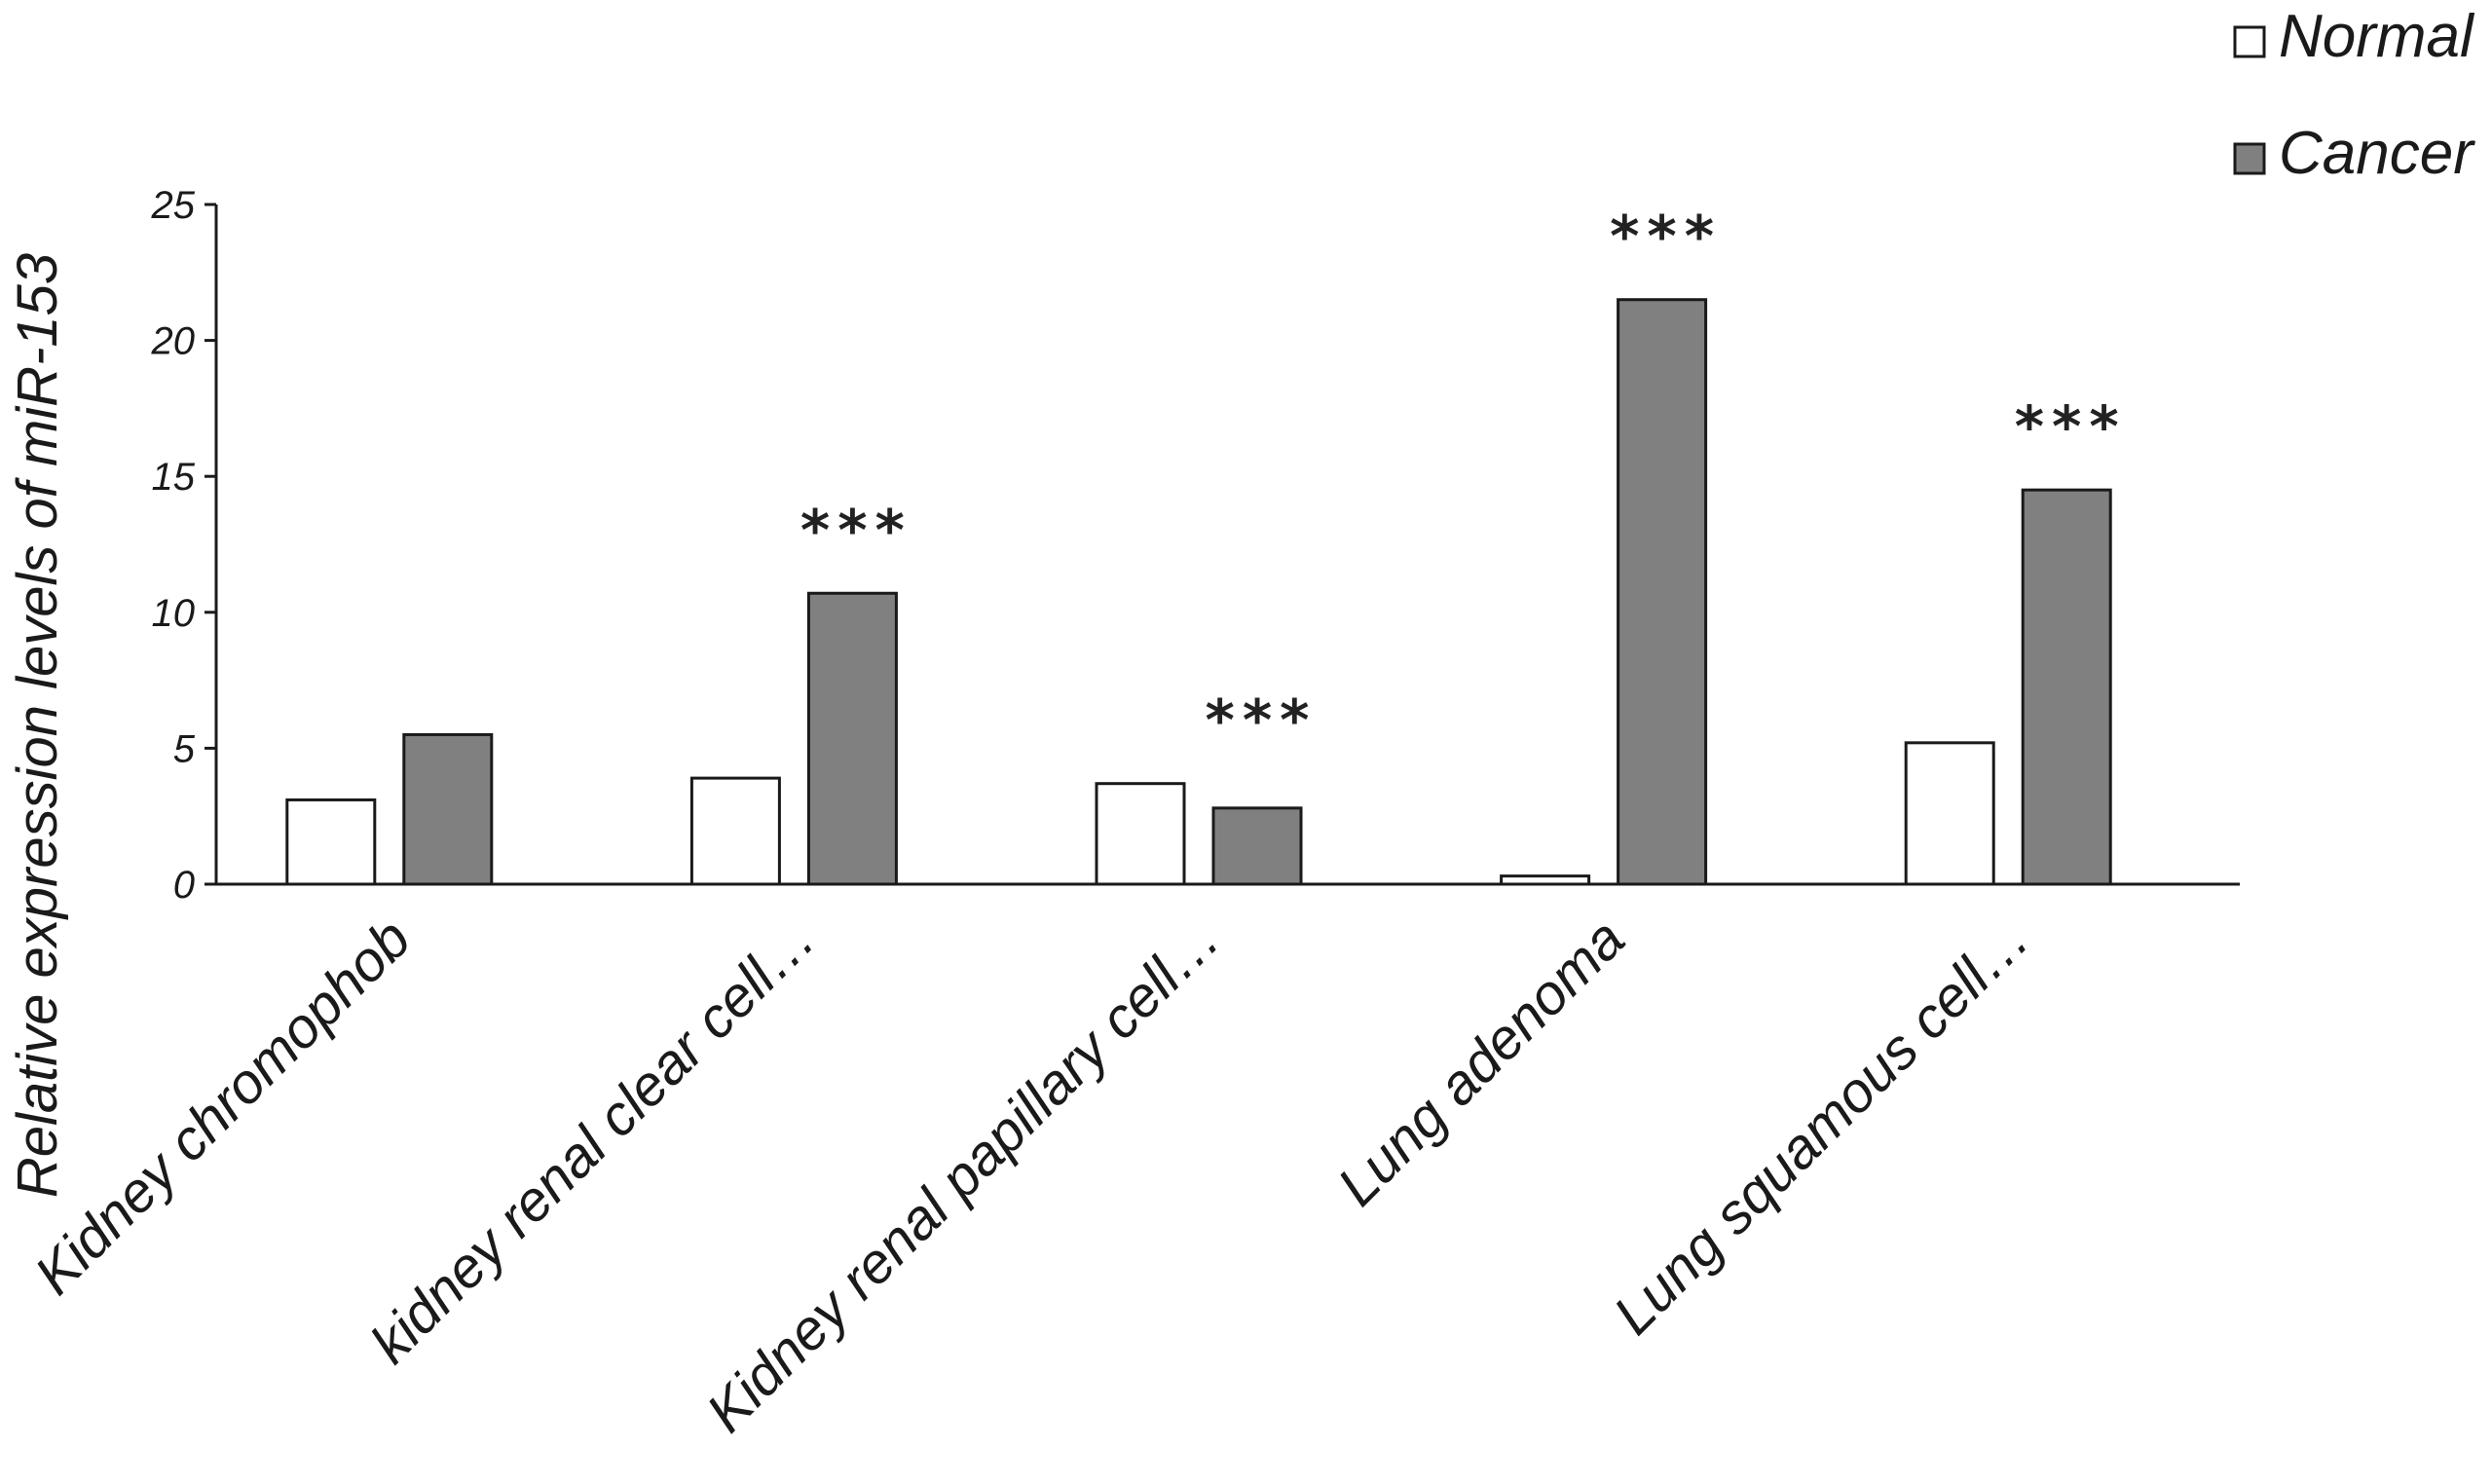 Image resolution: width=2492 pixels, height=1484 pixels. Describe the element at coordinates (184, 748) in the screenshot. I see `y-tick-label: 5` at that location.